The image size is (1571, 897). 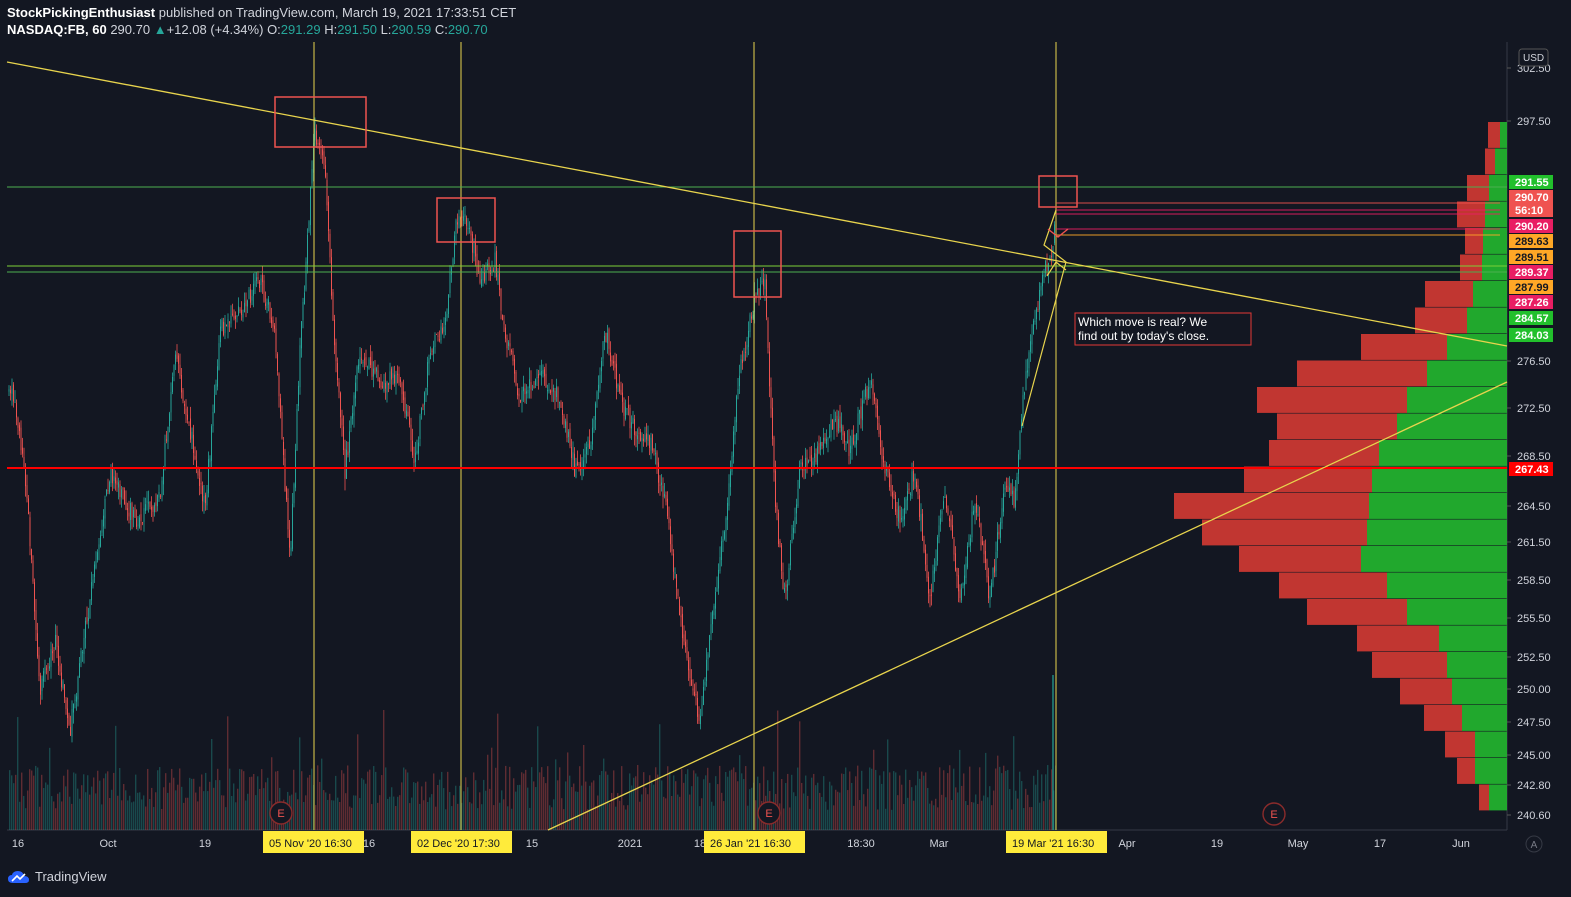 I want to click on price-label-tag, so click(x=1531, y=272).